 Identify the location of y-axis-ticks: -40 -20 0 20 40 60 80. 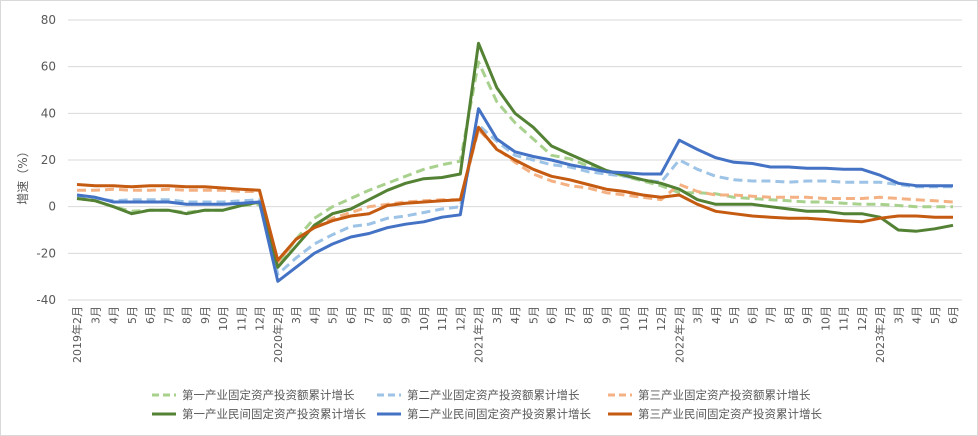
(46, 160).